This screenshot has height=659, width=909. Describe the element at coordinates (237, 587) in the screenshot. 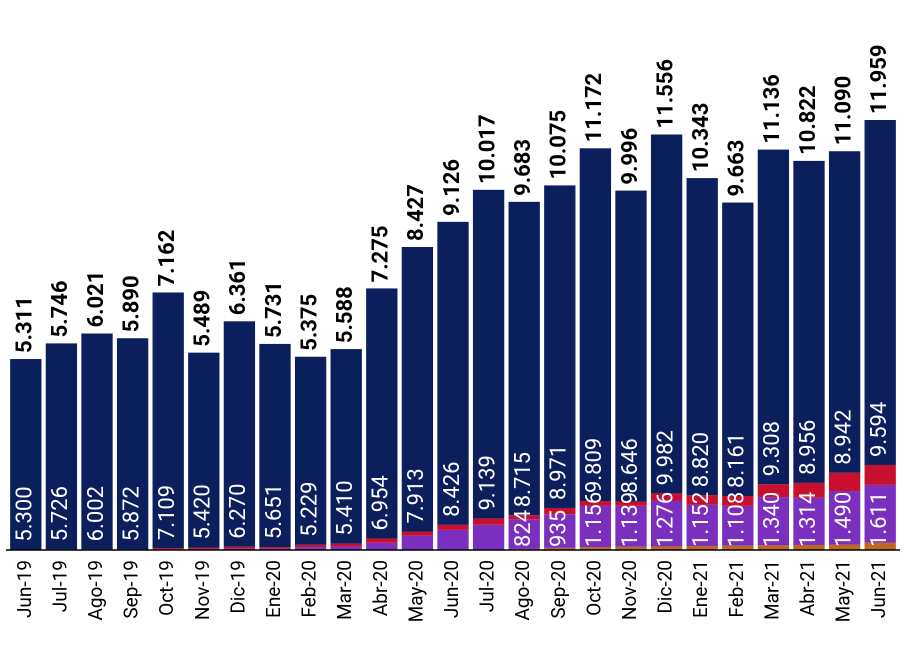

I see `x-tick-label: Dic-19` at that location.